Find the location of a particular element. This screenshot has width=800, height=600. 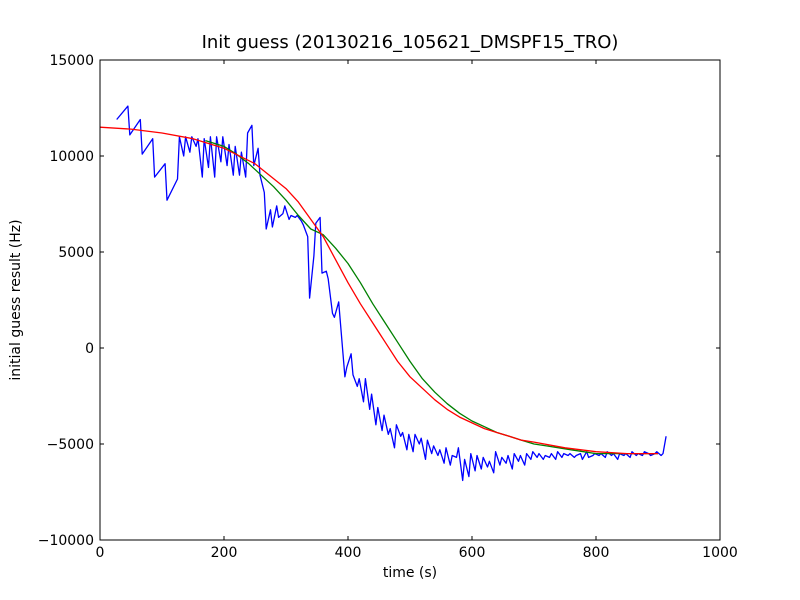

y-tick-label: −5000 is located at coordinates (70, 445).